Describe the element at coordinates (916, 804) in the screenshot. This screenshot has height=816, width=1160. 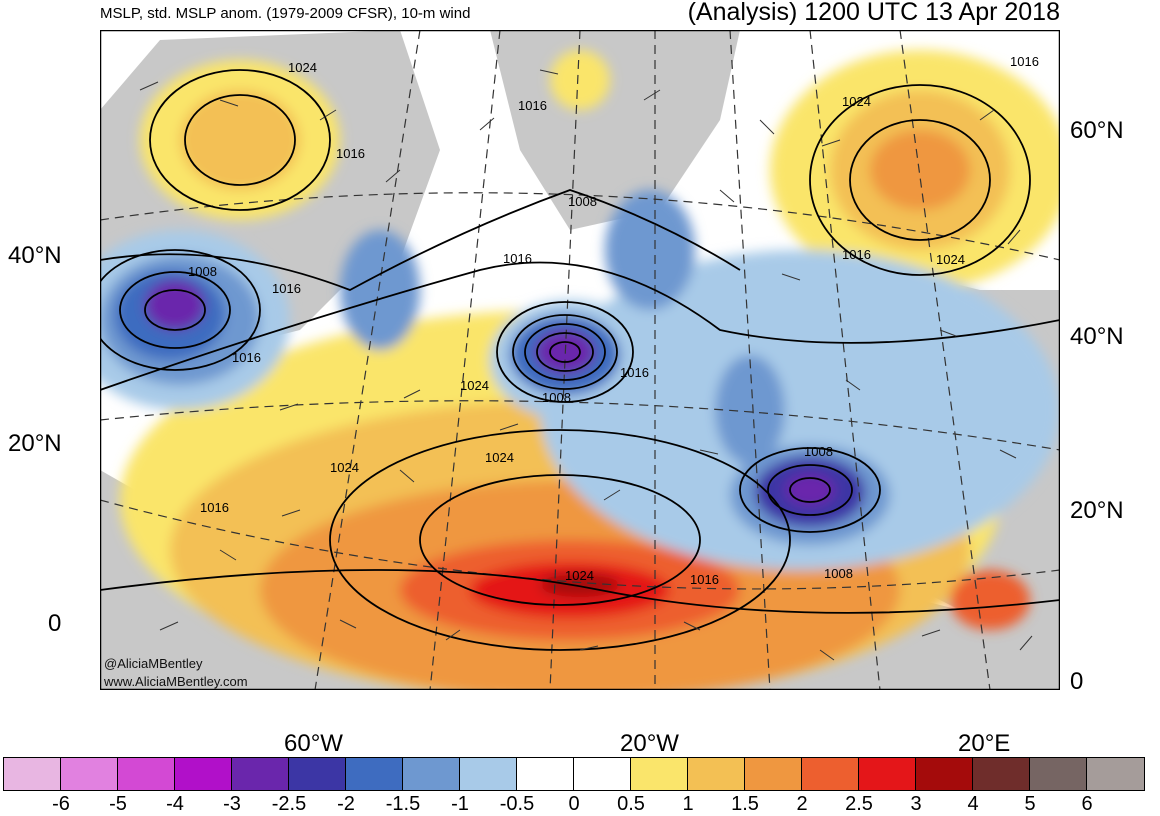
I see `colorbar-label: 3` at that location.